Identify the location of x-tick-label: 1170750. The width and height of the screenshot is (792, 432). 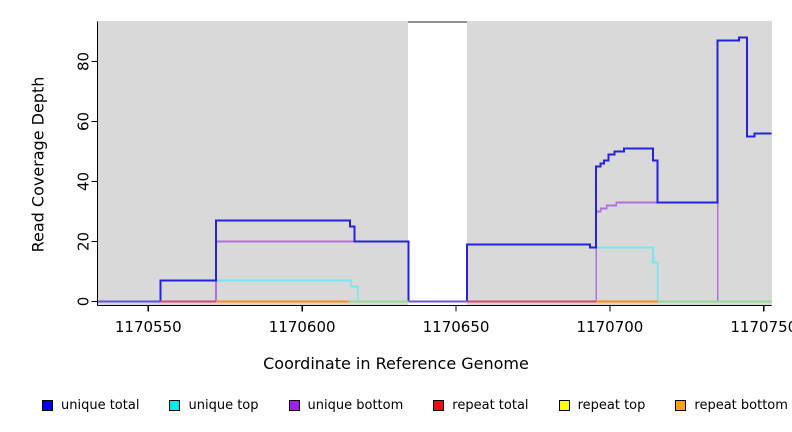
(761, 327).